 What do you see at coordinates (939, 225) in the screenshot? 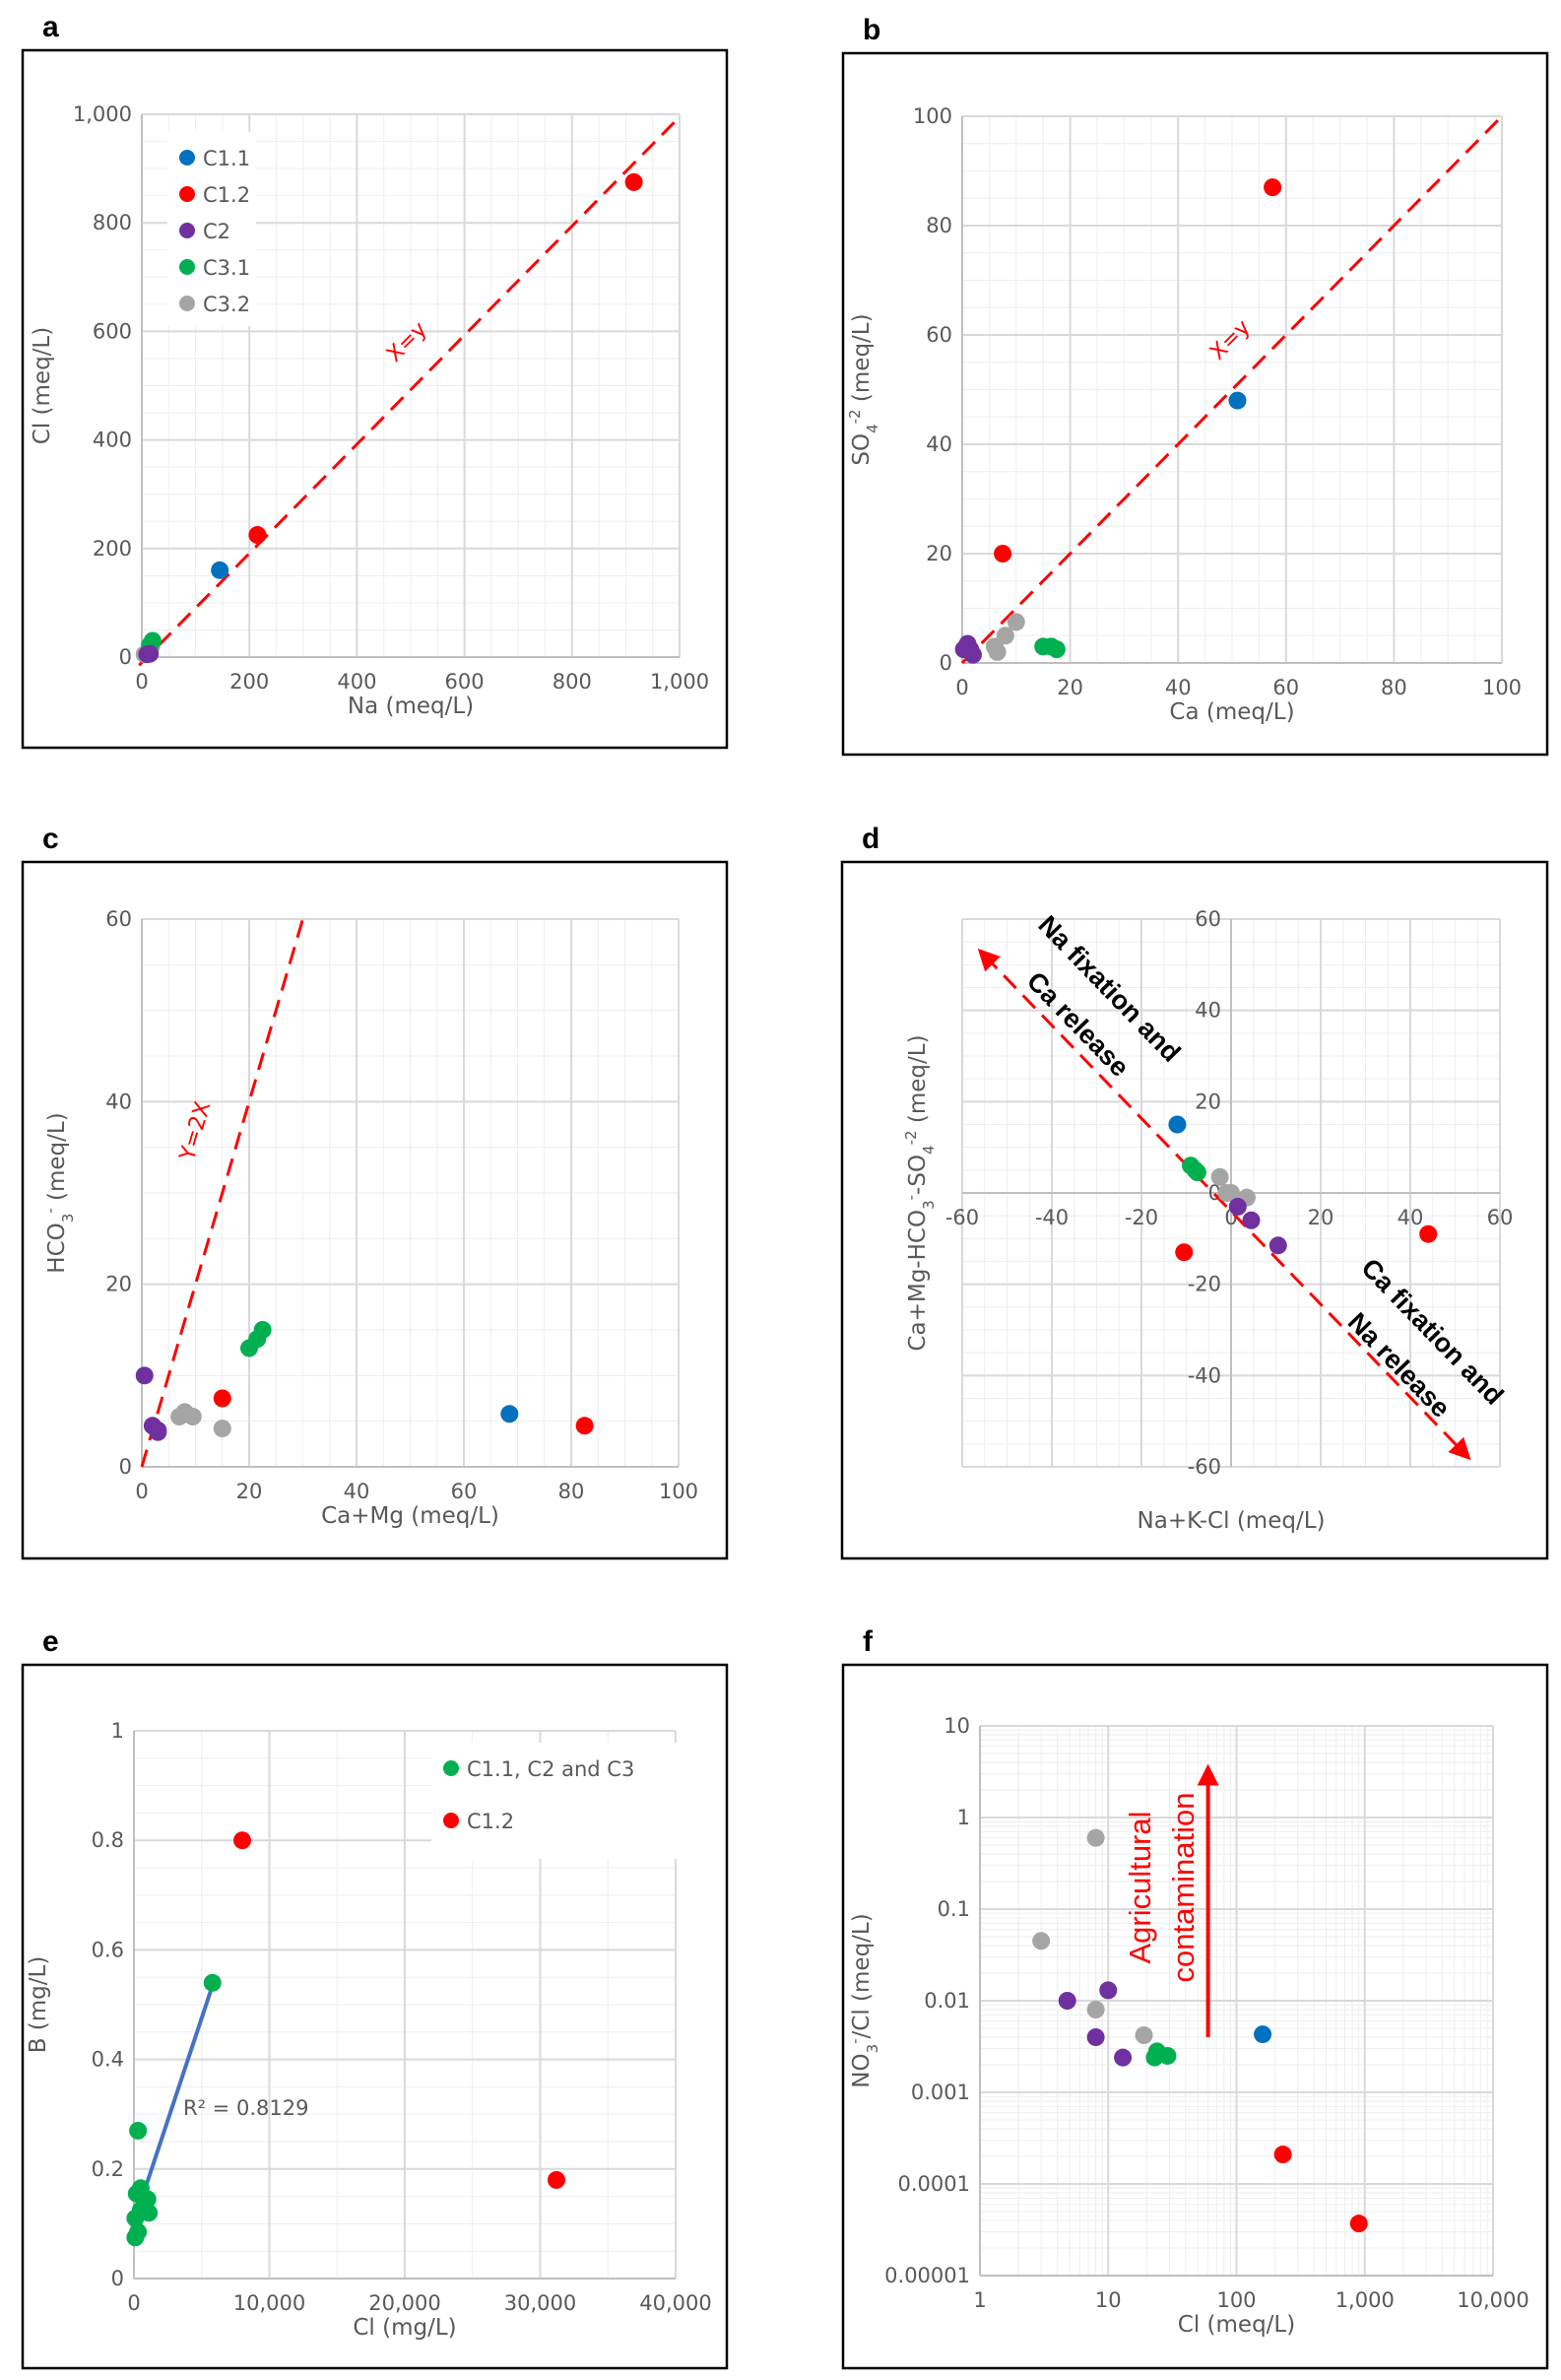
I see `y-tick-label: 80` at bounding box center [939, 225].